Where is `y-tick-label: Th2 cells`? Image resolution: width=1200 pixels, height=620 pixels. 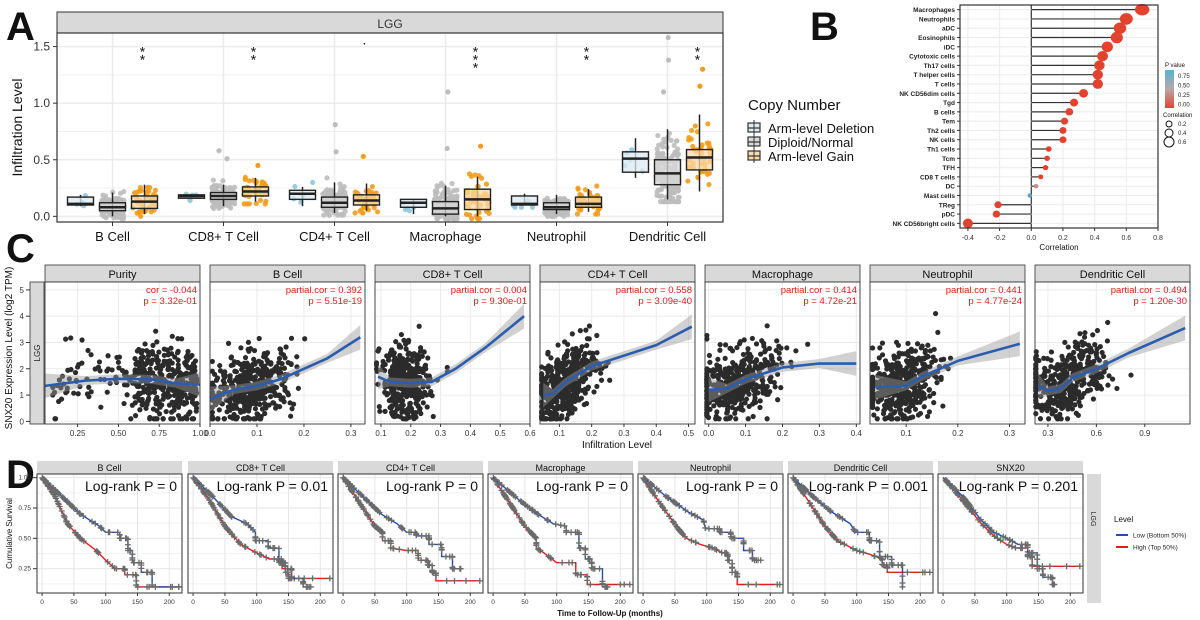 y-tick-label: Th2 cells is located at coordinates (941, 131).